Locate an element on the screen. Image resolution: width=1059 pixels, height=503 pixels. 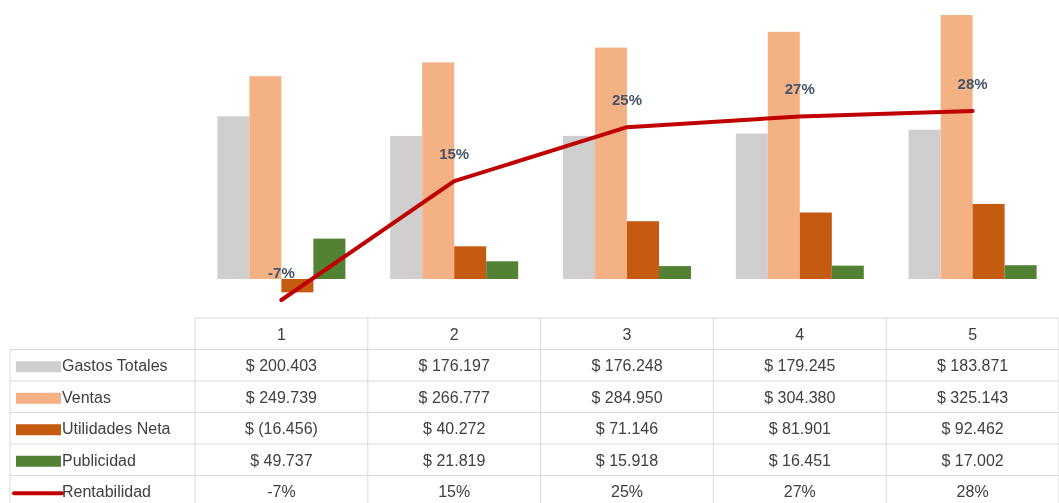
legend-label: Ventas is located at coordinates (86, 397).